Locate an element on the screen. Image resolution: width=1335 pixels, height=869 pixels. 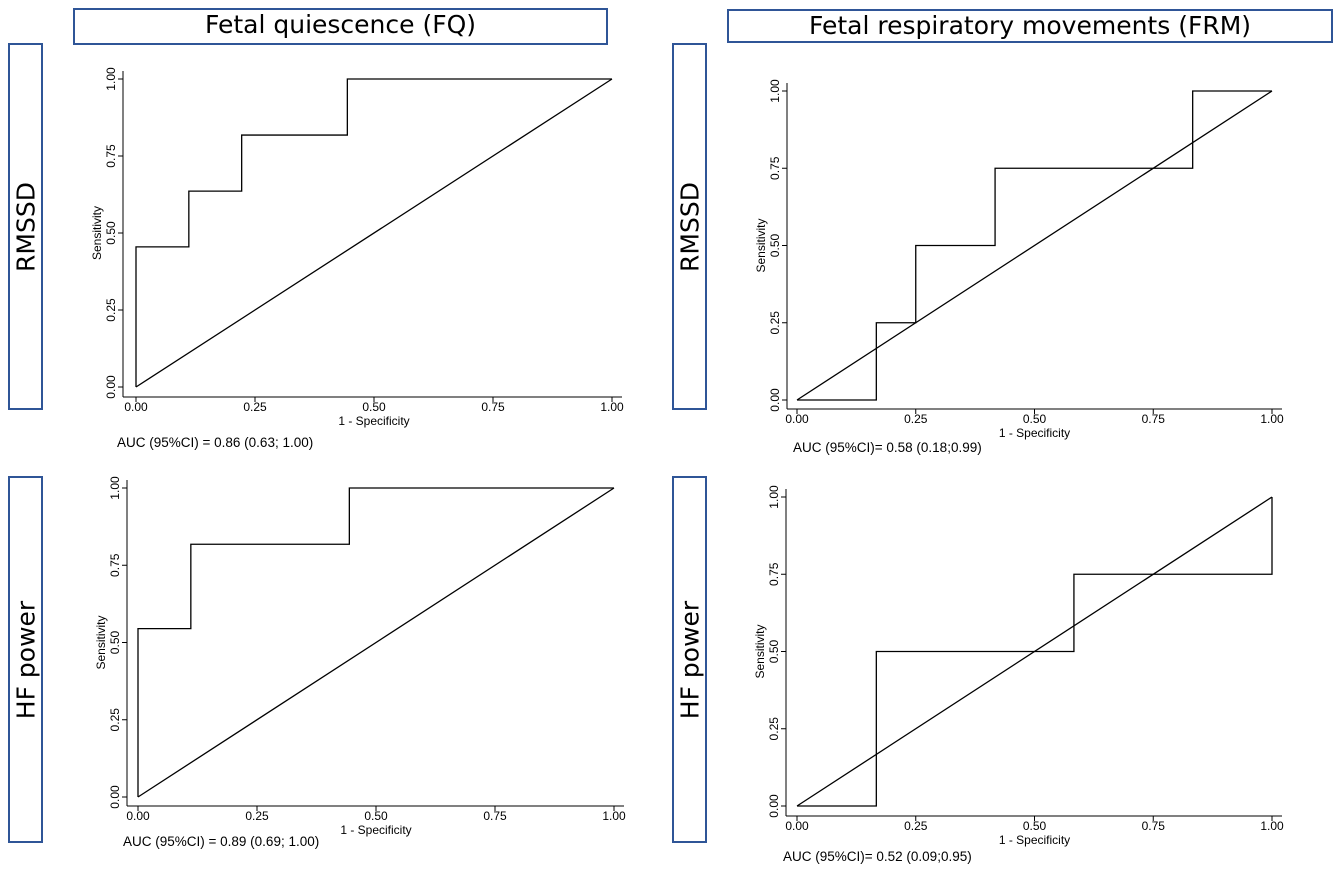
row-label-rmssd-fq: RMSSD is located at coordinates (25, 226).